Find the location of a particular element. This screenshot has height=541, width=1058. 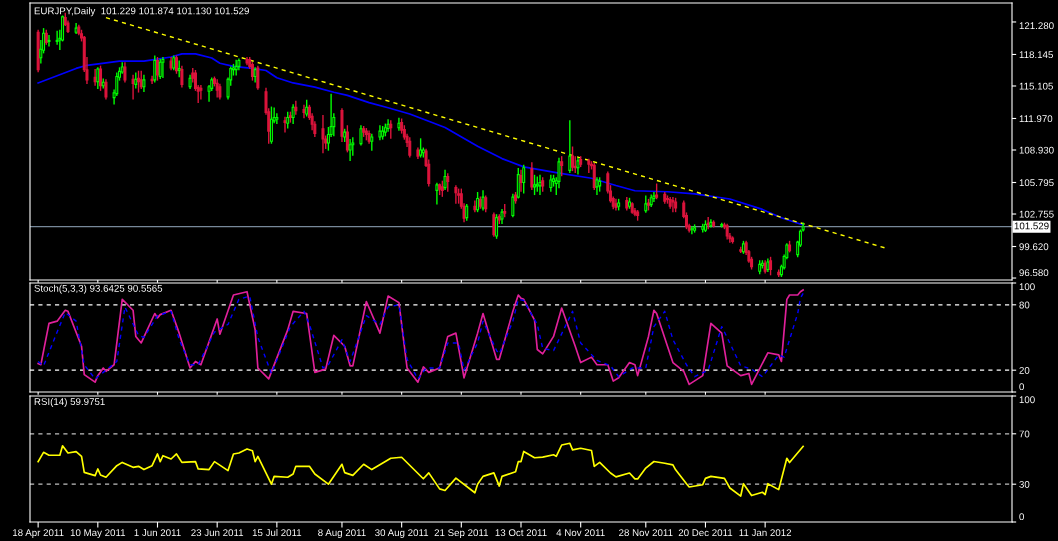

y-tick-label: 20 is located at coordinates (1024, 370).